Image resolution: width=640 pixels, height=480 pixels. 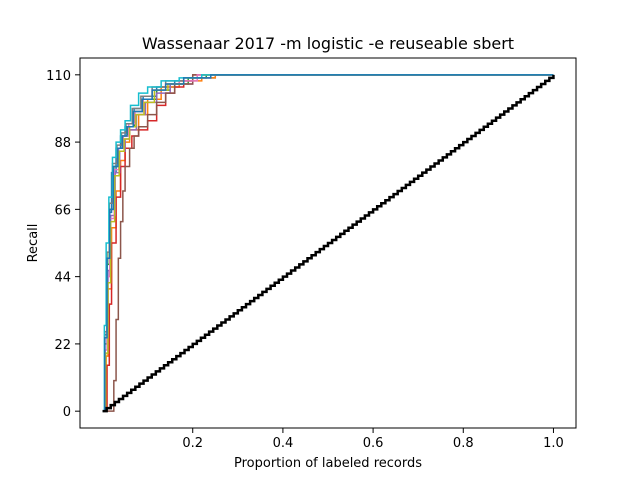 What do you see at coordinates (463, 443) in the screenshot?
I see `x-tick-label: 0.8` at bounding box center [463, 443].